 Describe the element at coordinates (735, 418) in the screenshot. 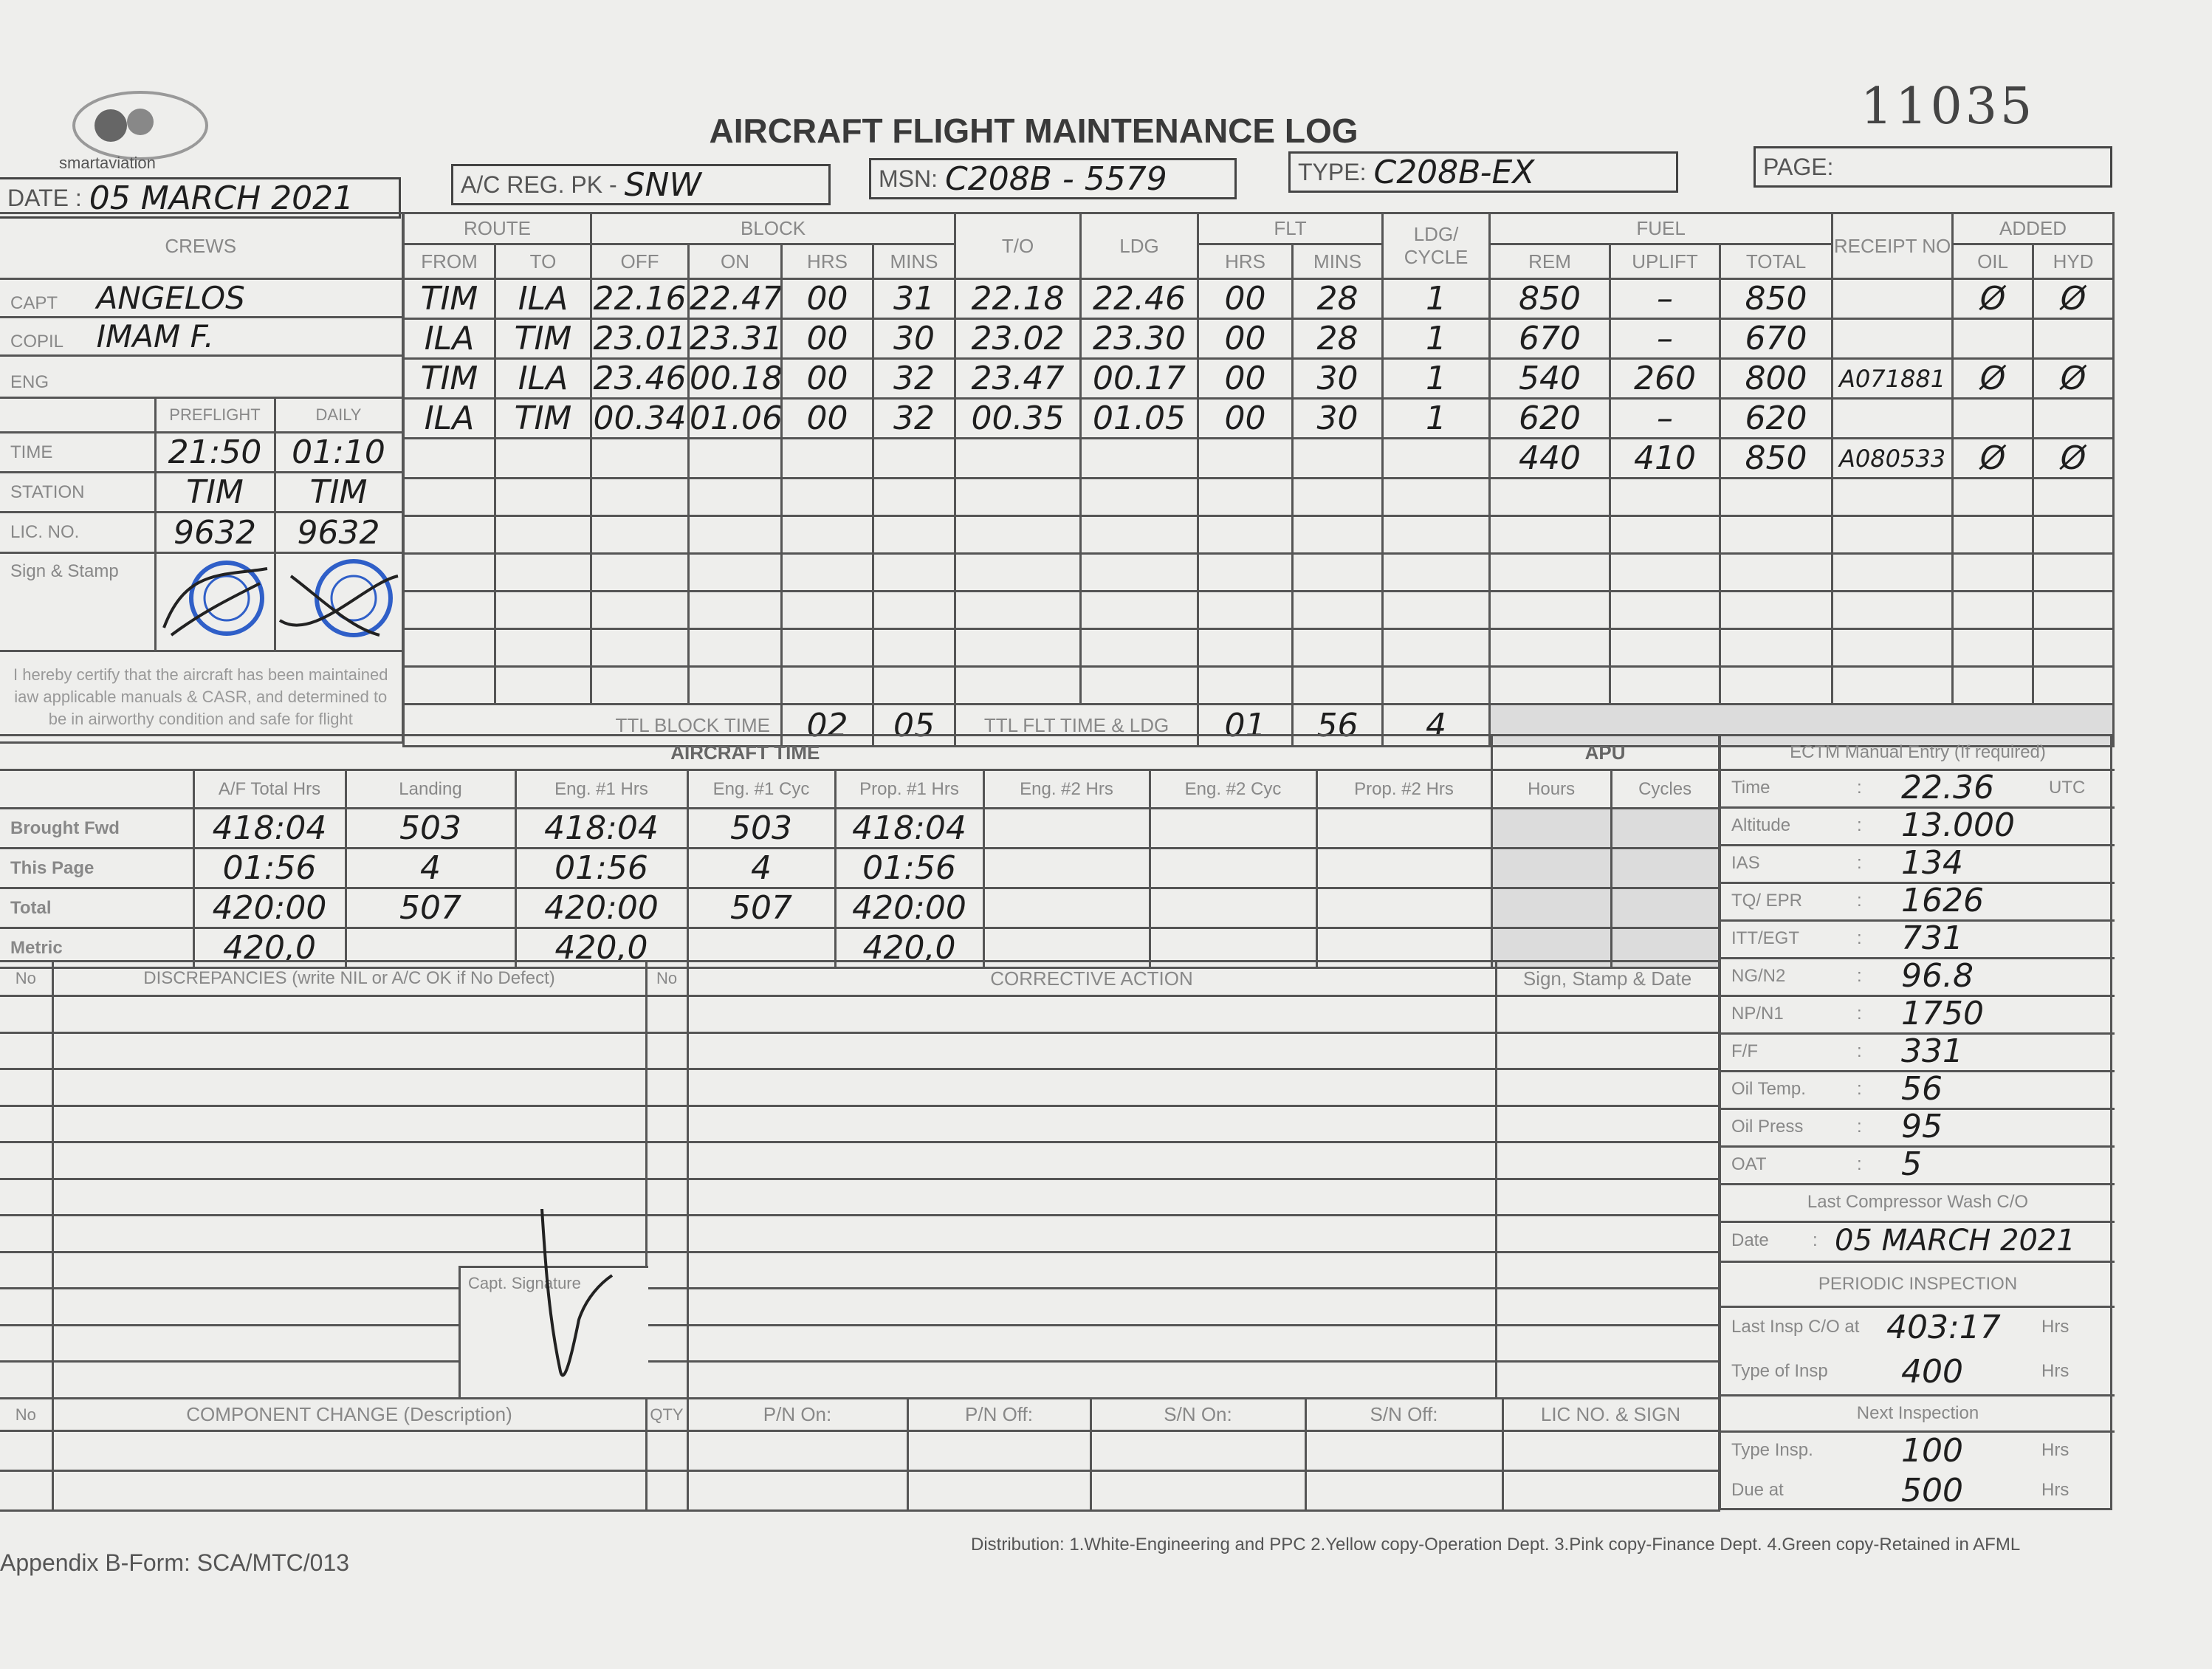

I see `flight-on-cell: 01.06` at that location.